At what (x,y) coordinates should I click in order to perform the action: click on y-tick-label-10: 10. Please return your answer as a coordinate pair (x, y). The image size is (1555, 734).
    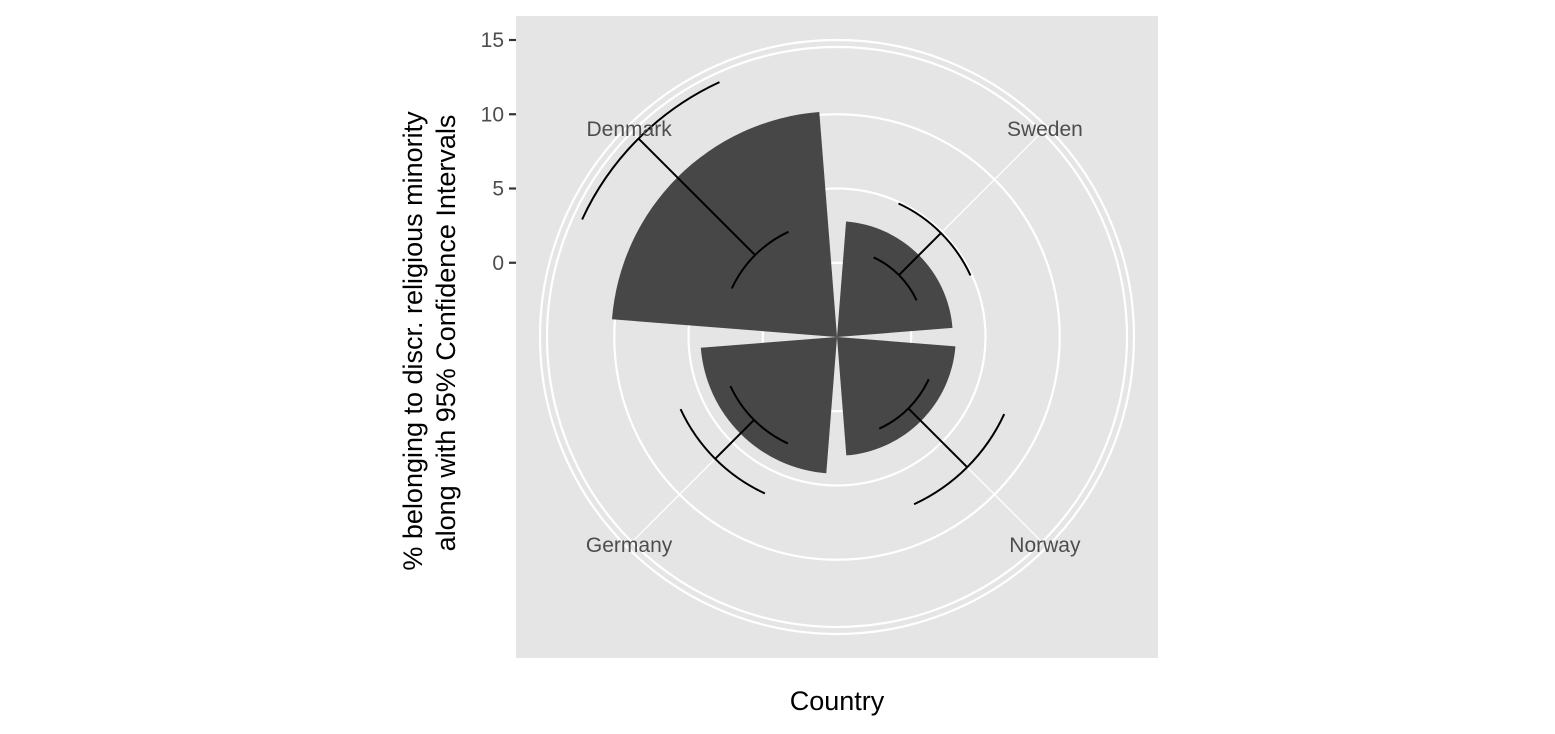
    Looking at the image, I should click on (492, 114).